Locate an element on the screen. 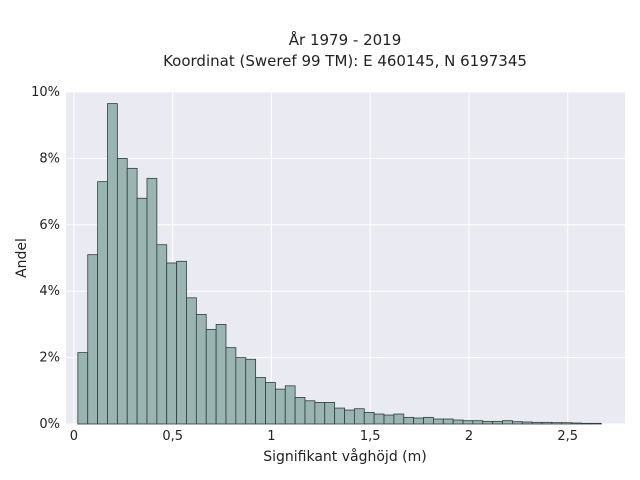  y-tick-label: 6% is located at coordinates (49, 225).